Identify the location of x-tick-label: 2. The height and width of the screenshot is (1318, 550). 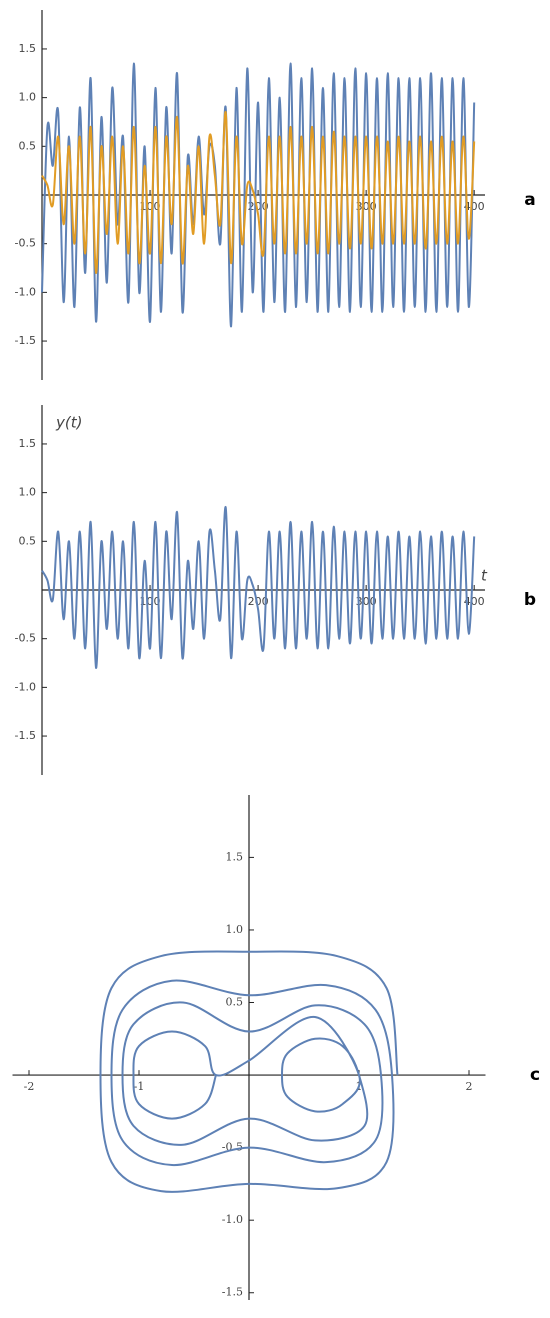
(469, 1086).